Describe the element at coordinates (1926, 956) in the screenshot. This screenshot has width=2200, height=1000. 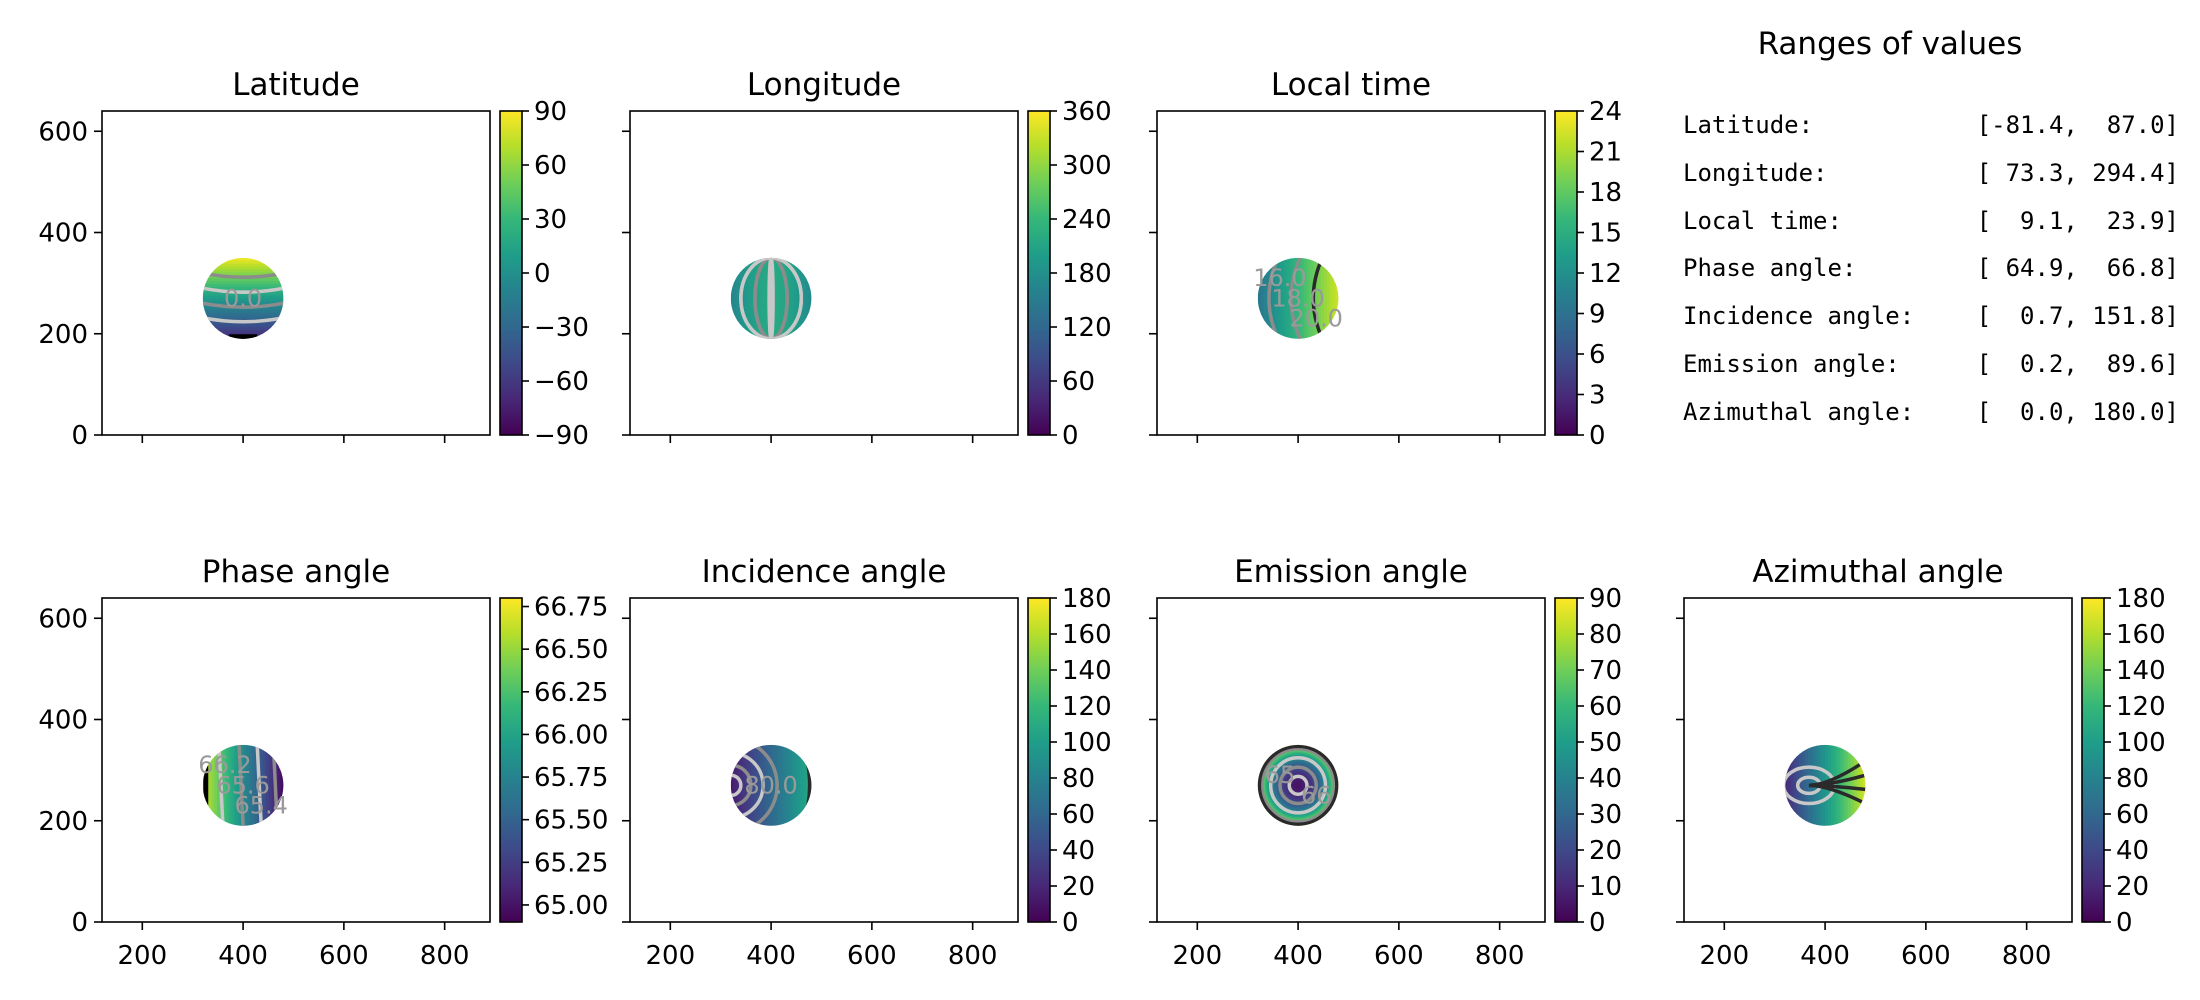
I see `x-tick-label: 600` at that location.